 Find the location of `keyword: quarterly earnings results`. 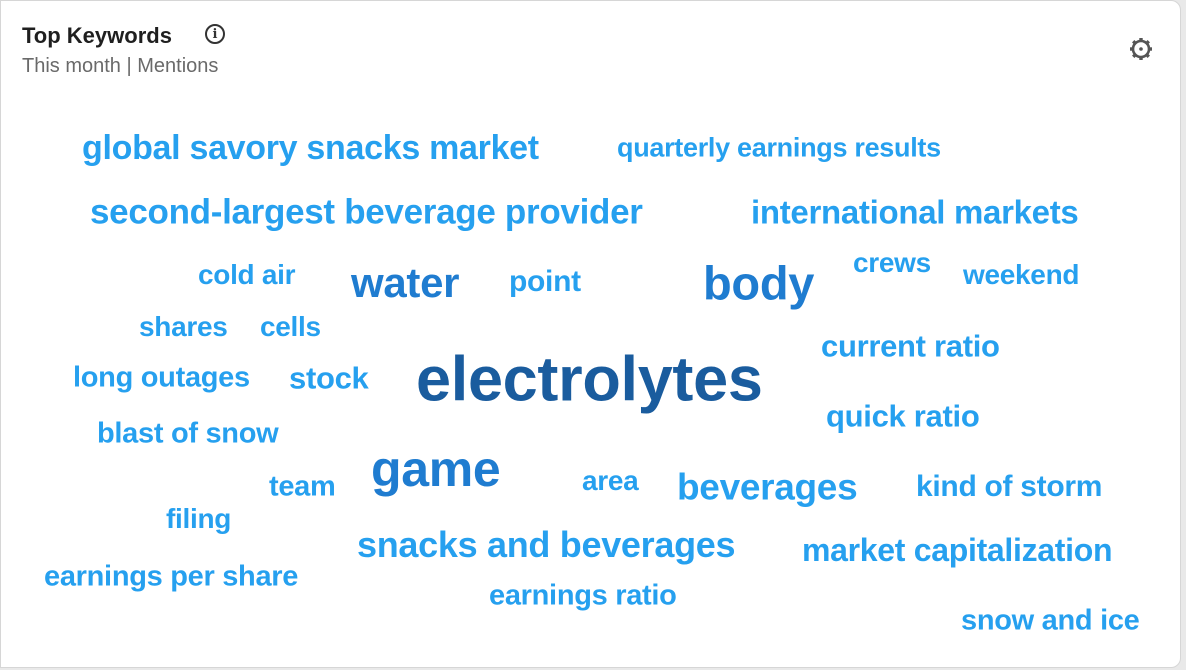

keyword: quarterly earnings results is located at coordinates (779, 147).